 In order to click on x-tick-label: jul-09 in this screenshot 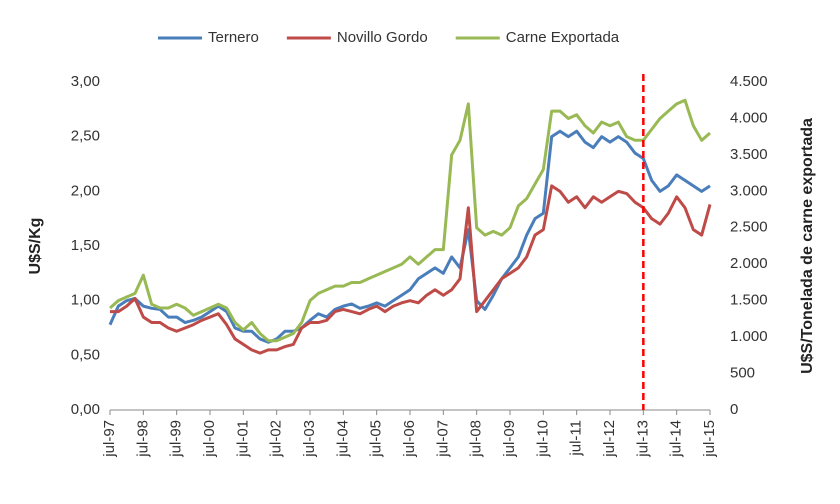, I will do `click(509, 439)`.